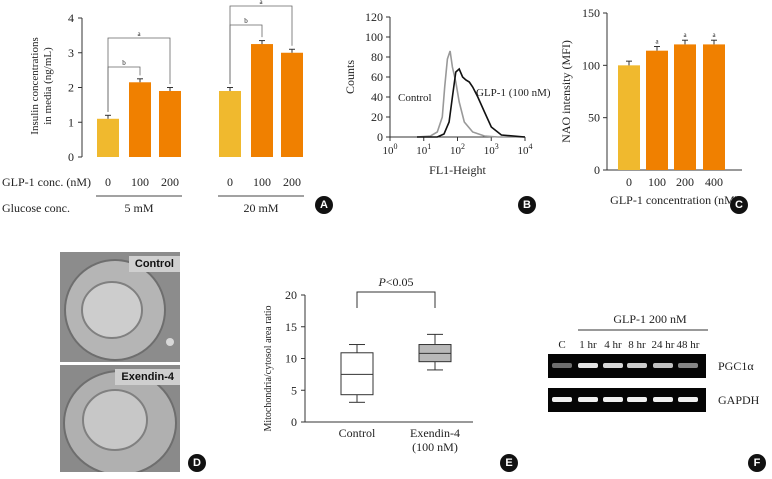  What do you see at coordinates (509, 463) in the screenshot?
I see `panel-e-badge: E` at bounding box center [509, 463].